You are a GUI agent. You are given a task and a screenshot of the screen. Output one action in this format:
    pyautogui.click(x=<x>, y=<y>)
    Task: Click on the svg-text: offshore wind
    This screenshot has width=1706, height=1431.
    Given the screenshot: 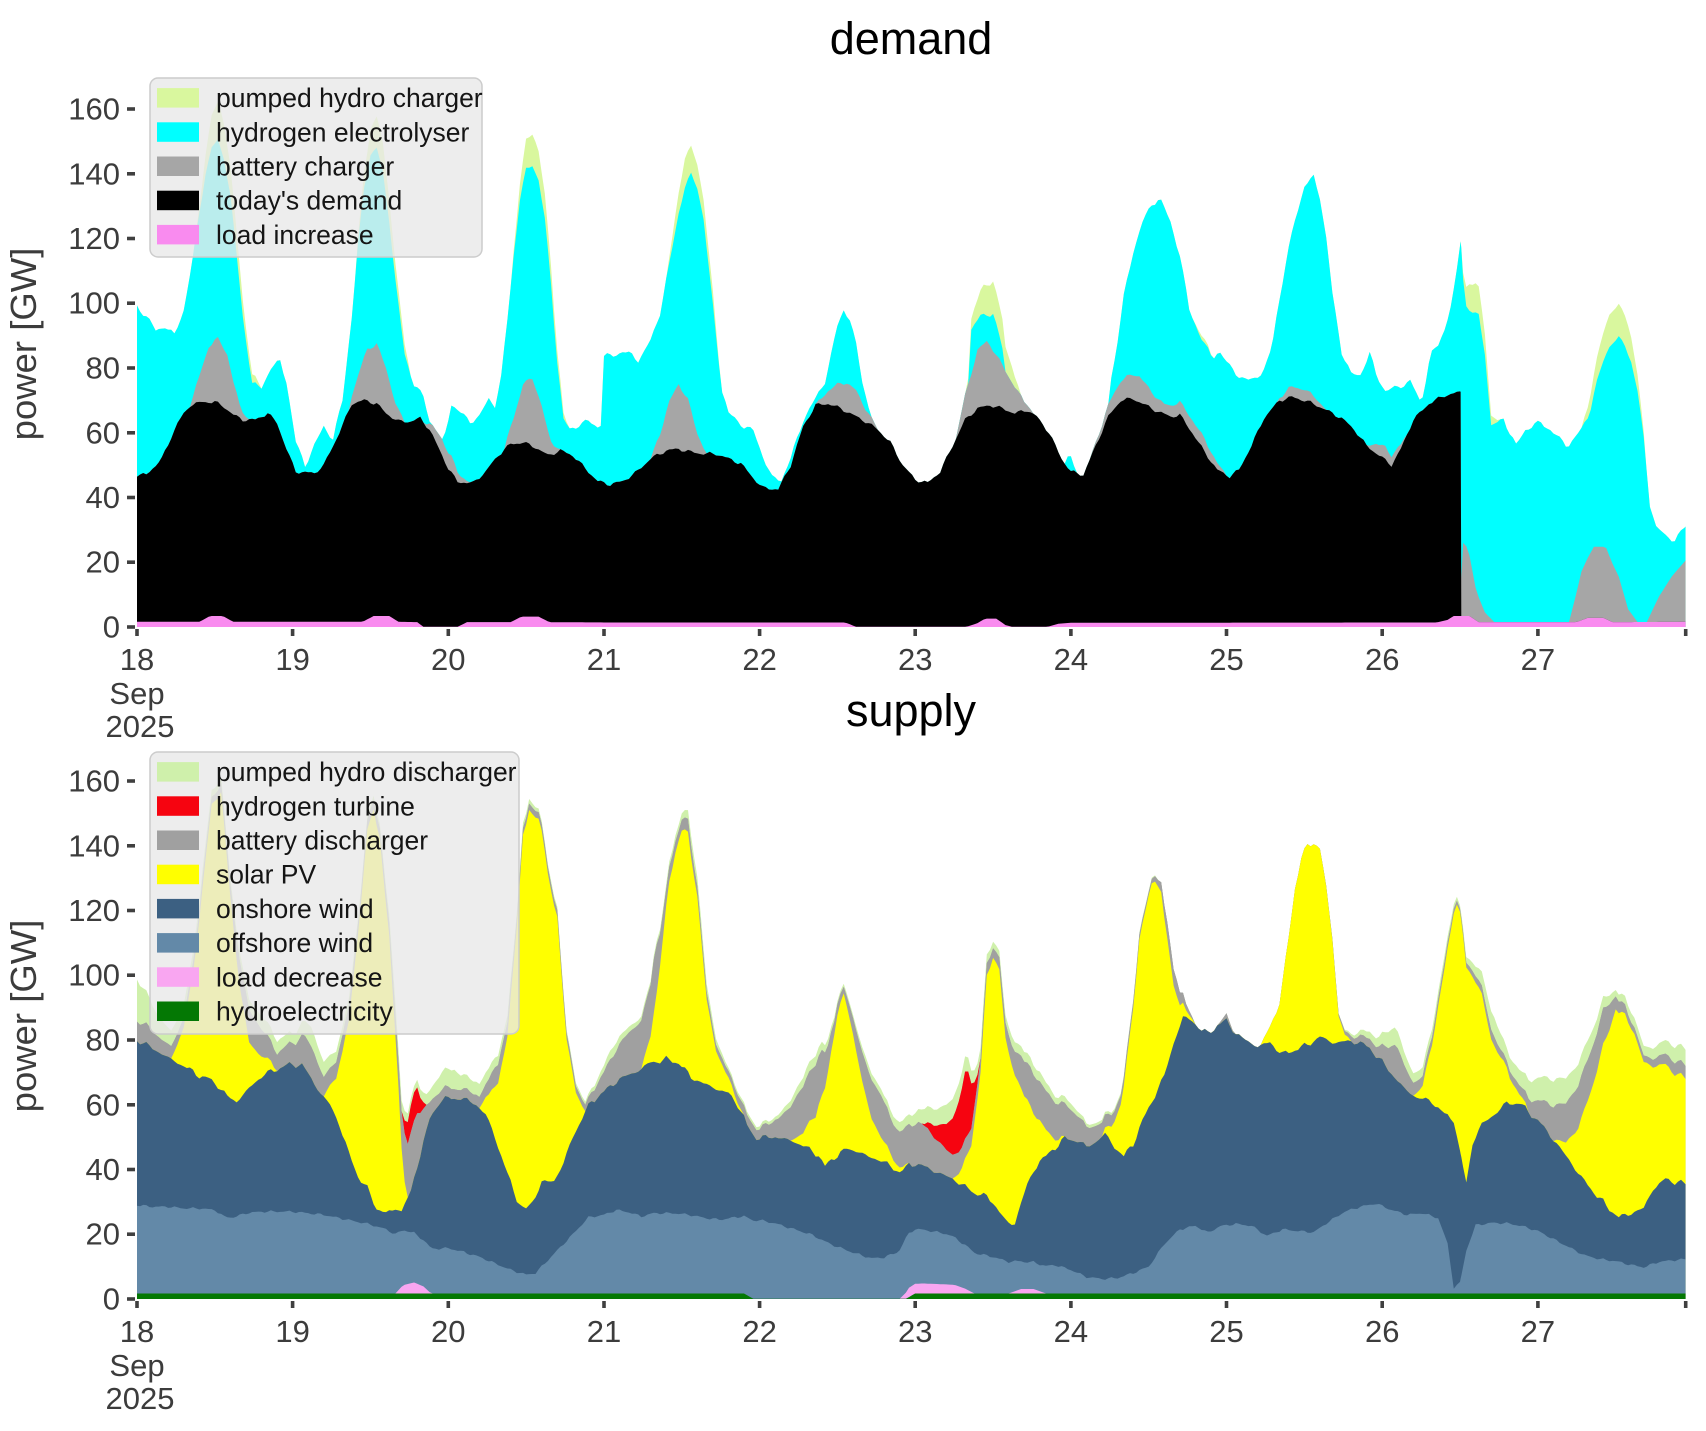 What is the action you would take?
    pyautogui.click(x=294, y=943)
    